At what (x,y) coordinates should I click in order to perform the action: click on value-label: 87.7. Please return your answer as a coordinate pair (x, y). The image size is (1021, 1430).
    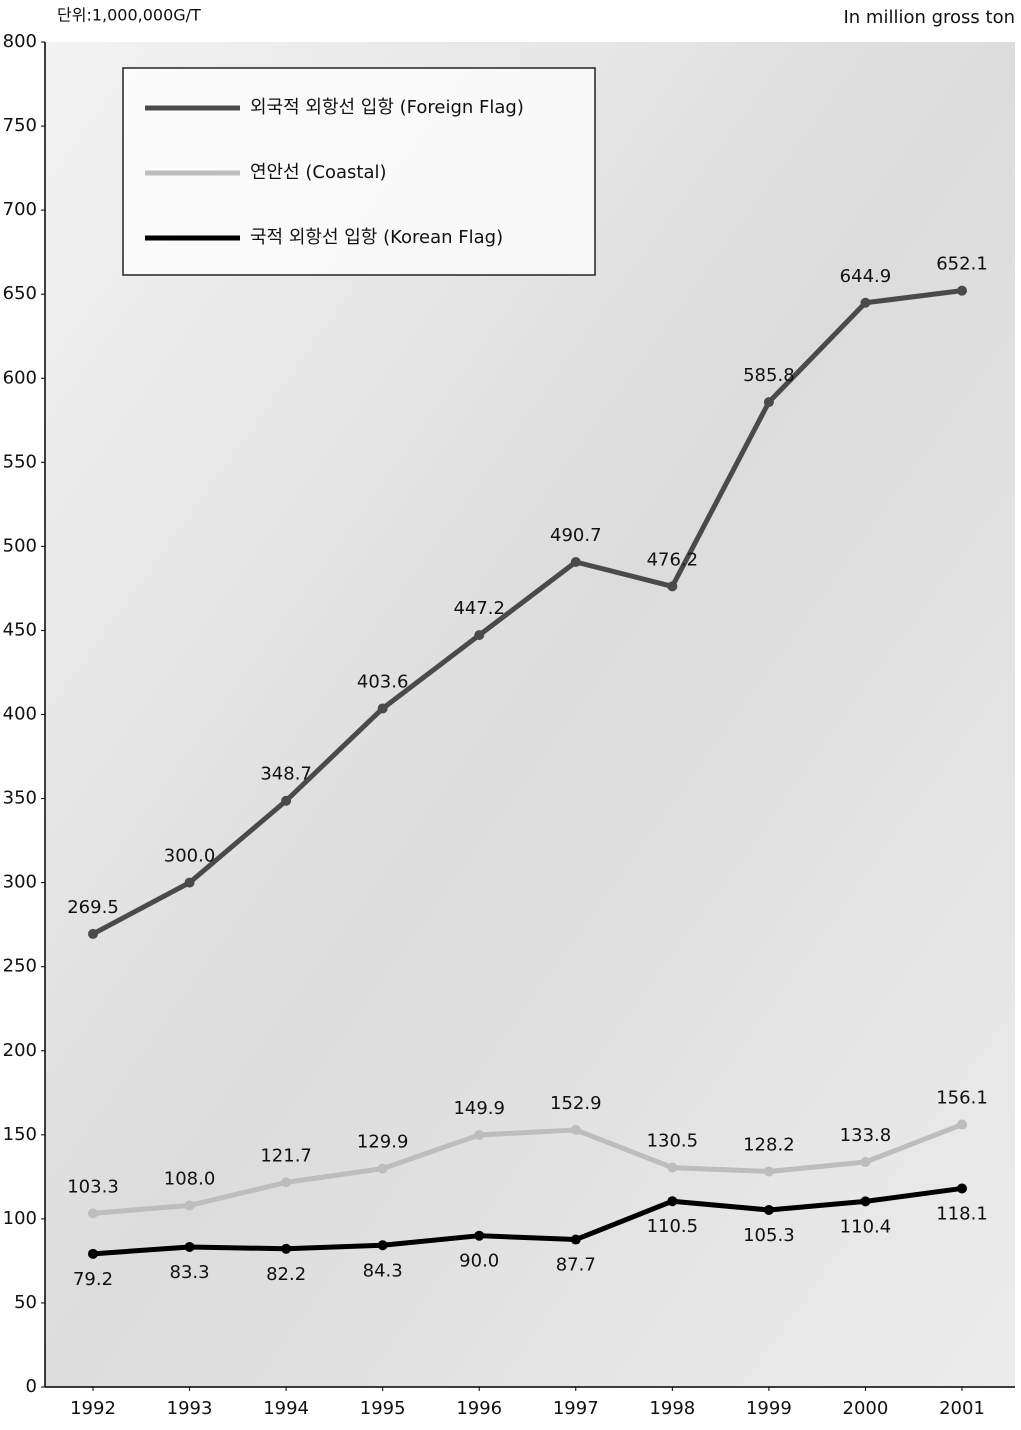
    Looking at the image, I should click on (576, 1265).